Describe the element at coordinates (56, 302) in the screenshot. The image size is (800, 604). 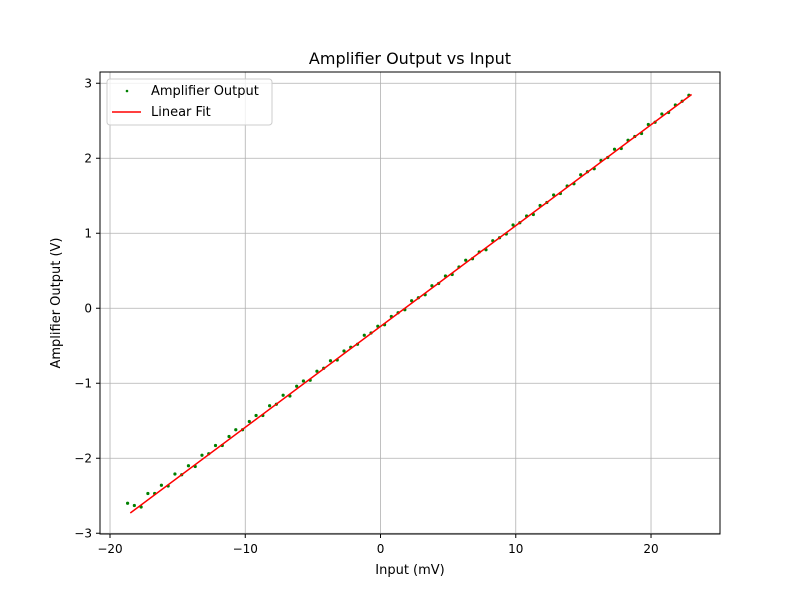
I see `y-axis-label: Amplifier Output (V)` at that location.